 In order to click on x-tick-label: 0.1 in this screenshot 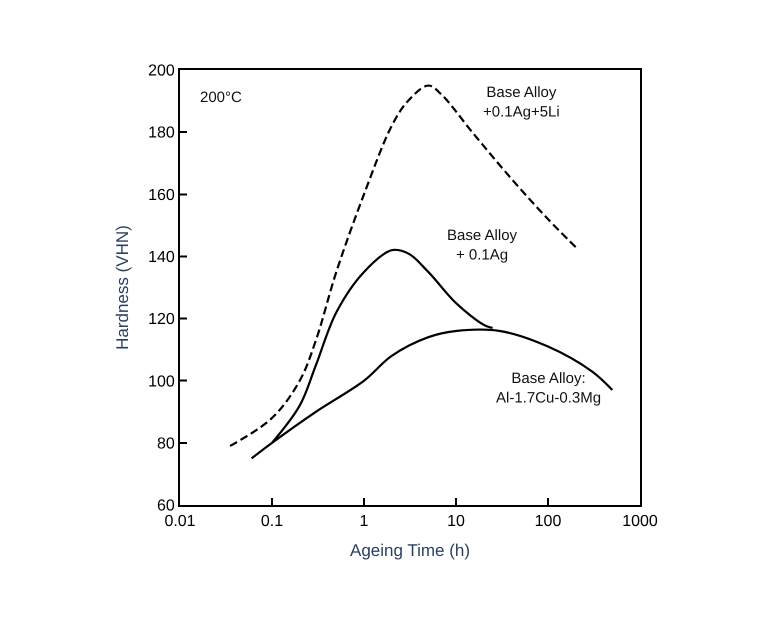, I will do `click(272, 521)`.